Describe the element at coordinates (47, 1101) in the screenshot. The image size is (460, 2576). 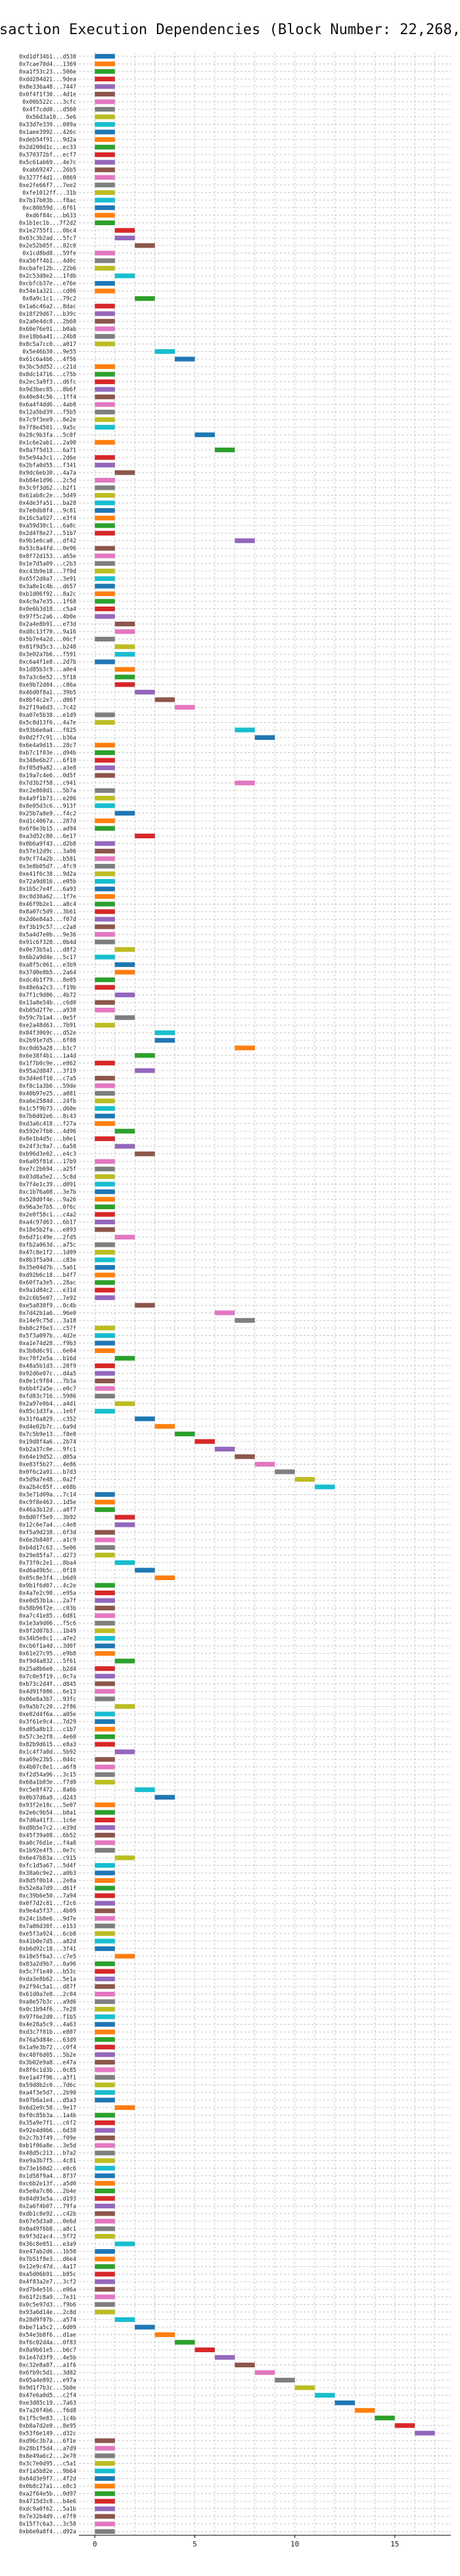
I see `y-tick-label: 0xa6e2584d...24fb` at that location.